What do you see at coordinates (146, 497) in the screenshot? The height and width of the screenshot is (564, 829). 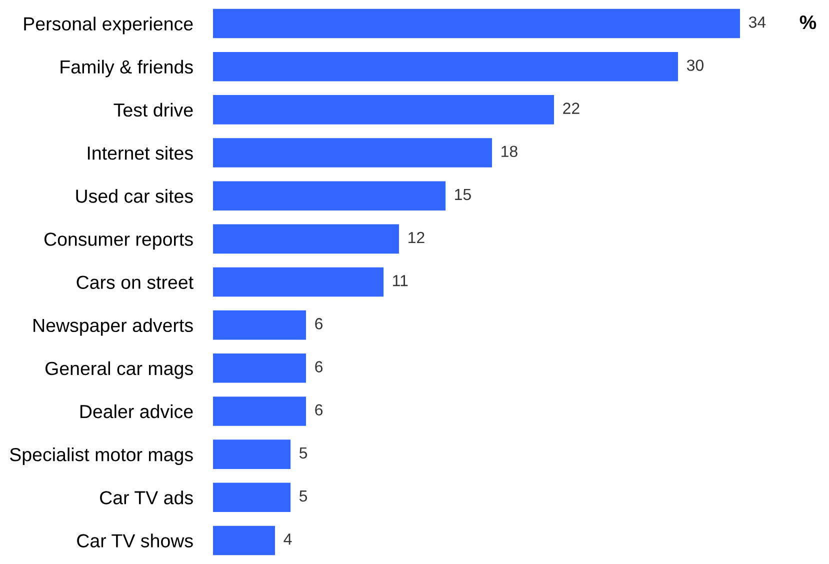 I see `y-tick-label: Car TV ads` at bounding box center [146, 497].